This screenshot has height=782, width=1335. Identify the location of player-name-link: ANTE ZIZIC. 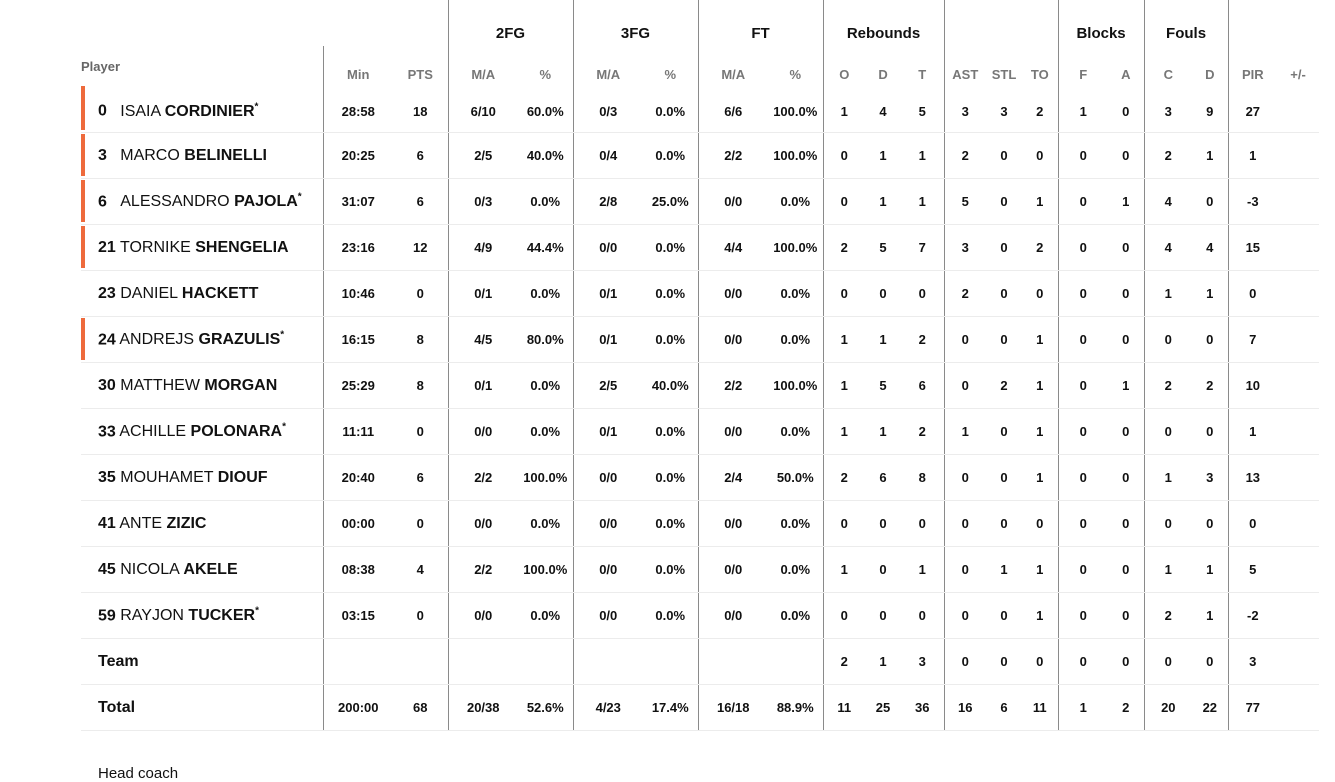
(162, 523).